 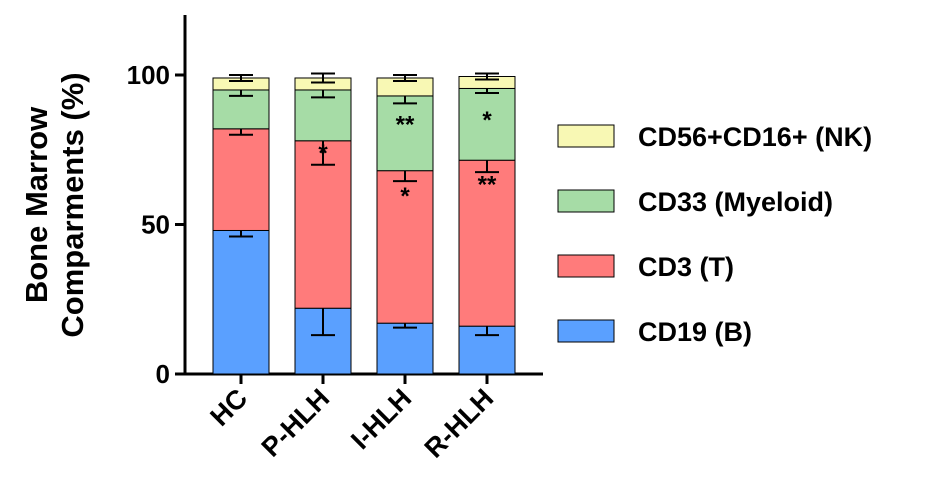 What do you see at coordinates (72, 204) in the screenshot?
I see `y-axis-label-line-2: Comparments (%)` at bounding box center [72, 204].